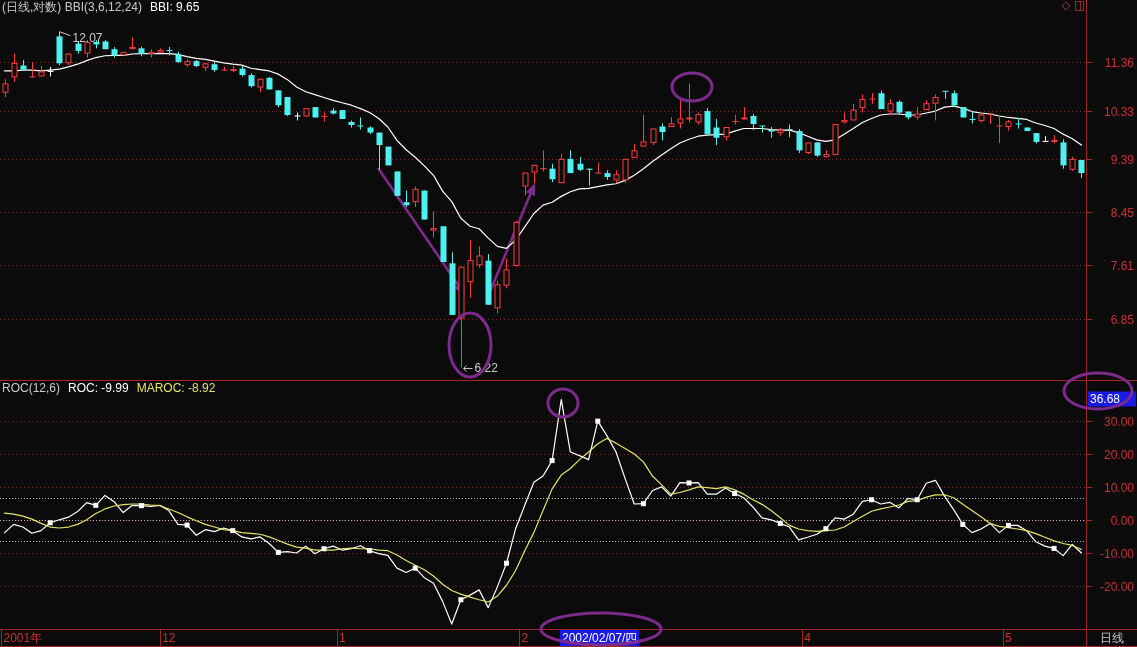 This screenshot has width=1137, height=647. What do you see at coordinates (87, 37) in the screenshot?
I see `annotation: 12.07` at bounding box center [87, 37].